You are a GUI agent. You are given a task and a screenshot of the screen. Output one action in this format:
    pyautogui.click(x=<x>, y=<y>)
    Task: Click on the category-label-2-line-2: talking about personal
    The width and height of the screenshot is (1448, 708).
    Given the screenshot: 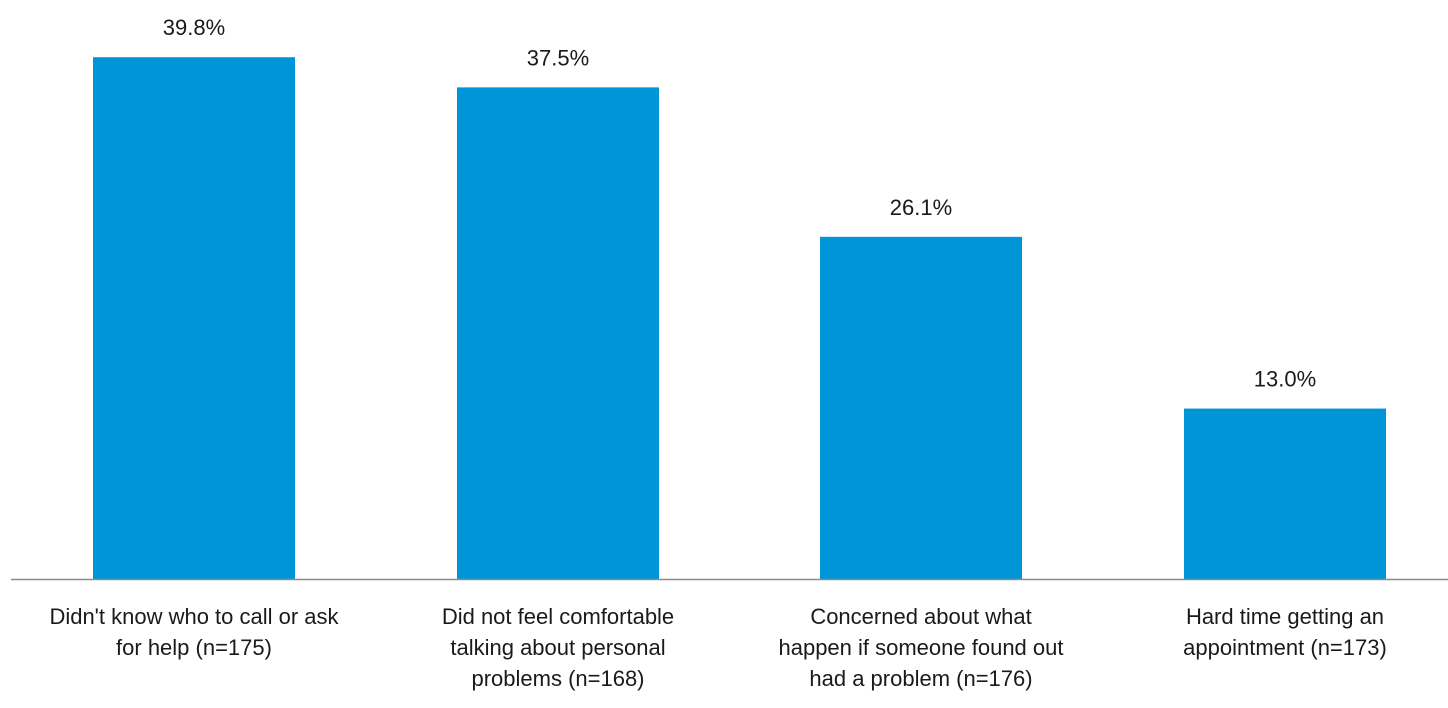 What is the action you would take?
    pyautogui.click(x=557, y=647)
    